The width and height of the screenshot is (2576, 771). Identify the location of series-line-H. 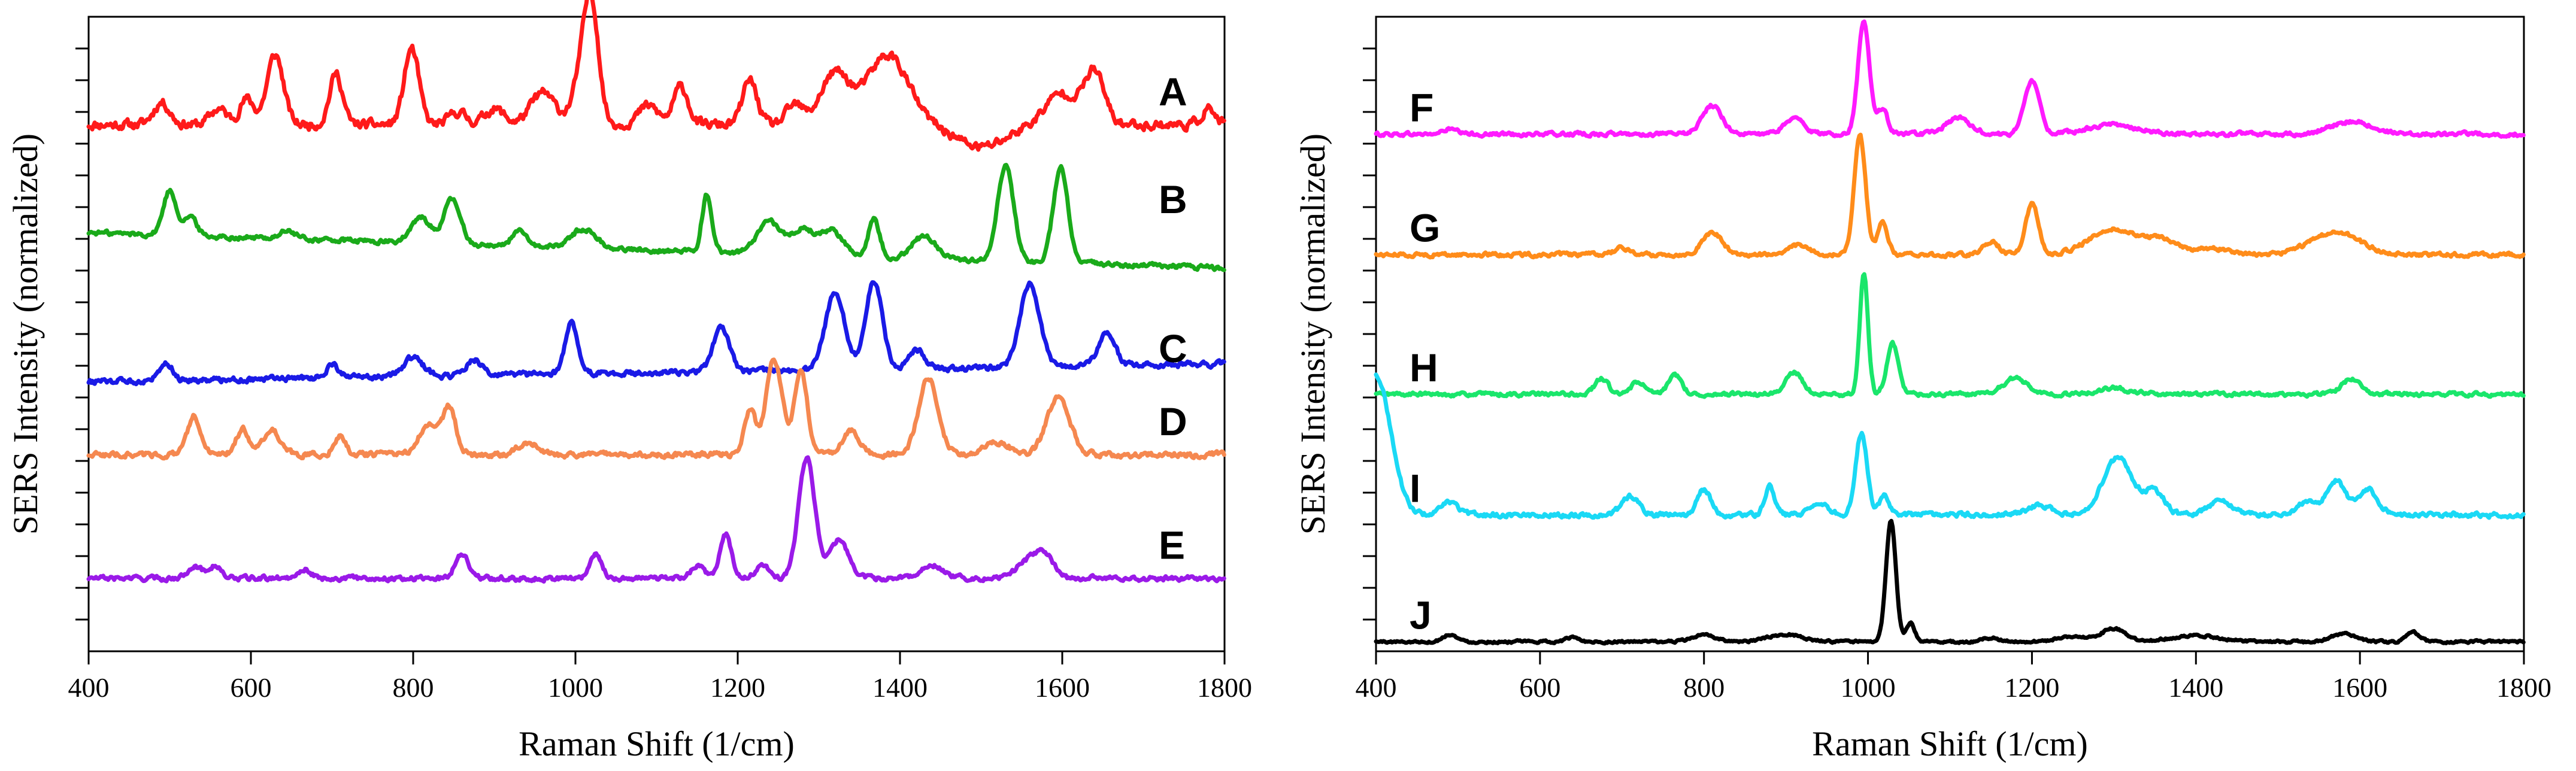
(1950, 335).